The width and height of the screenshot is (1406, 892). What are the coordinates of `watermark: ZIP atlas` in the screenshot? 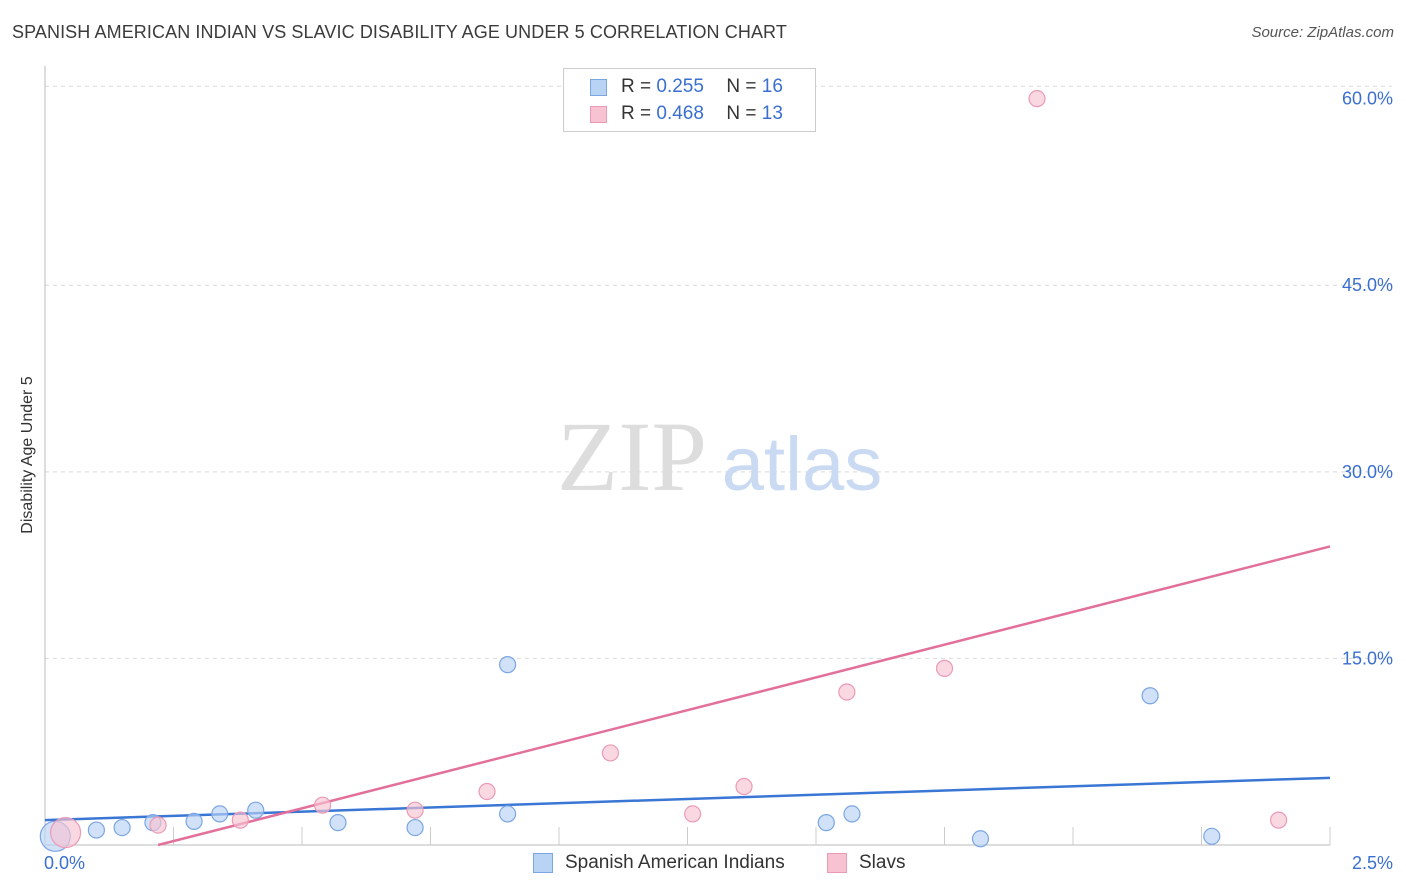 It's located at (719, 456).